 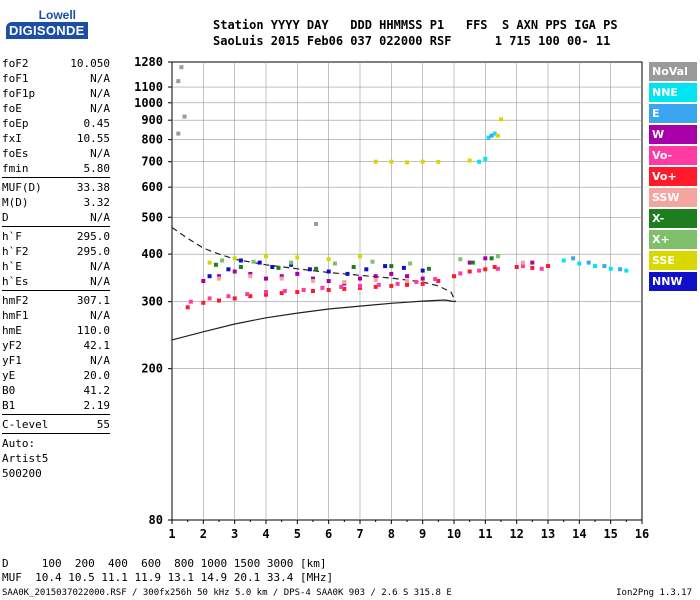 I want to click on autoscaling-info: Artist5, so click(x=25, y=458).